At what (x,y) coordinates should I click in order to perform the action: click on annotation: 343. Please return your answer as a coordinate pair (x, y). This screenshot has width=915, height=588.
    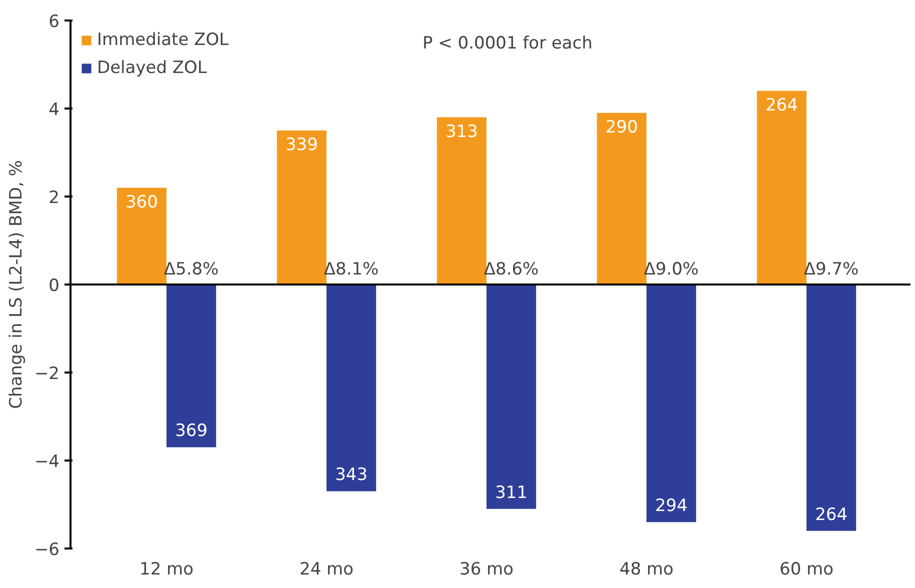
    Looking at the image, I should click on (351, 475).